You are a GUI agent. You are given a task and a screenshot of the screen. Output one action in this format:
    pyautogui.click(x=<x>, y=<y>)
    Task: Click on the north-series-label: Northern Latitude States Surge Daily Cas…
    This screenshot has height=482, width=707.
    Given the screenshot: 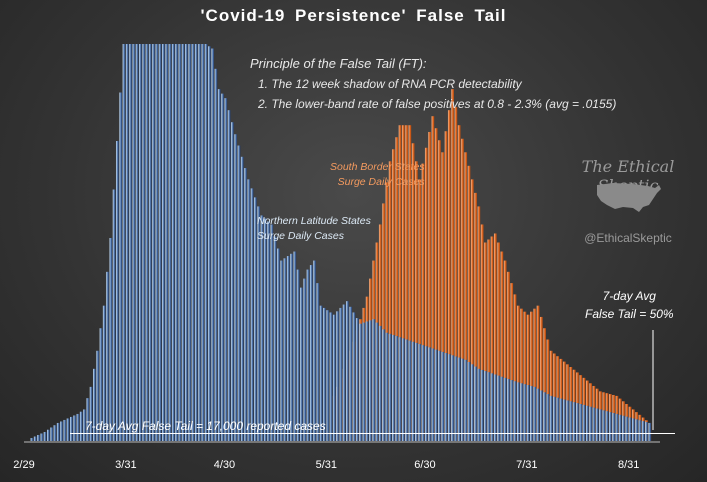 What is the action you would take?
    pyautogui.click(x=314, y=229)
    